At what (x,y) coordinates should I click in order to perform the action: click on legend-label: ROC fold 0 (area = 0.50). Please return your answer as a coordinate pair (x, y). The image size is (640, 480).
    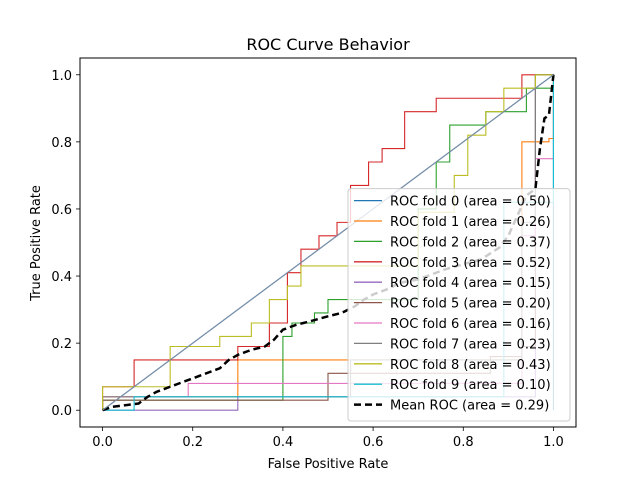
    Looking at the image, I should click on (470, 202).